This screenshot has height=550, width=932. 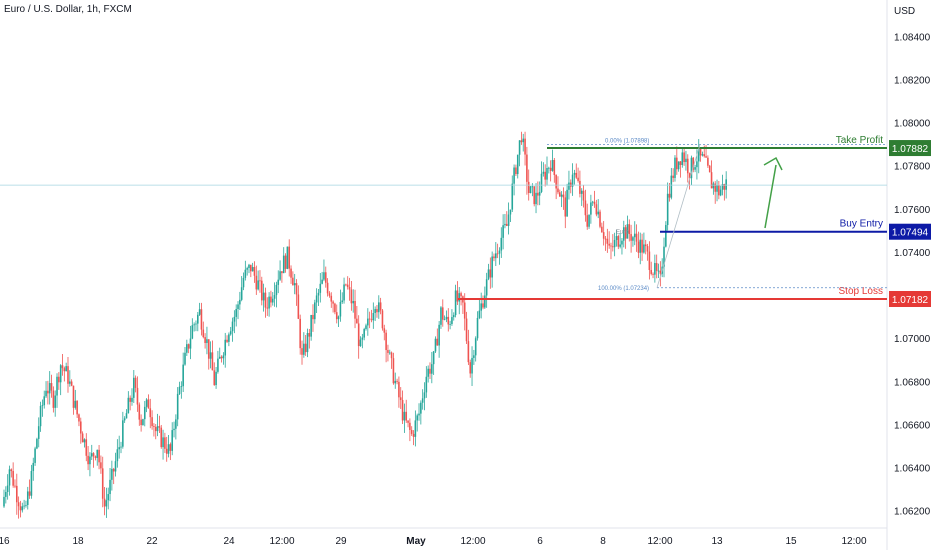 What do you see at coordinates (773, 163) in the screenshot?
I see `arrow-head-icon` at bounding box center [773, 163].